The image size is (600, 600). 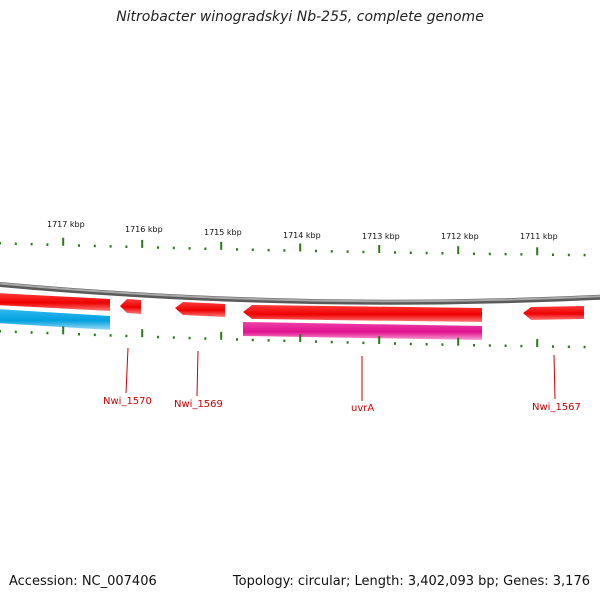 I want to click on kbp-label-1716: 1716 kbp, so click(x=144, y=229).